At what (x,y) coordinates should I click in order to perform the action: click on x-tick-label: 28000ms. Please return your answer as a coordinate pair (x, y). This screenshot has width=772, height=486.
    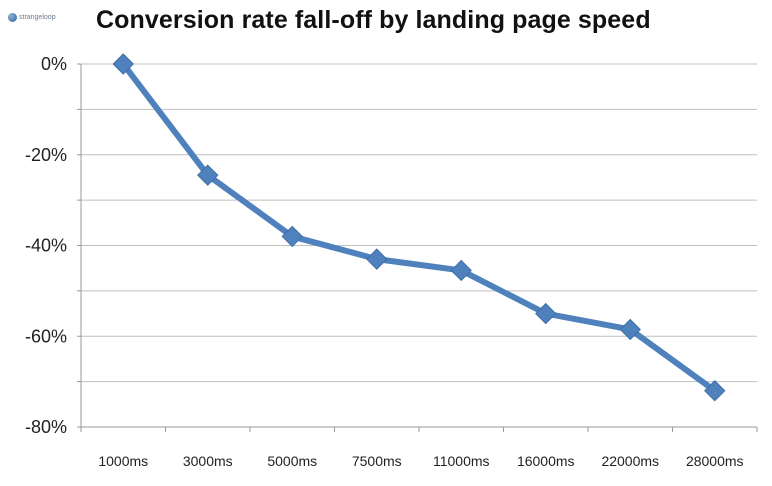
    Looking at the image, I should click on (715, 461).